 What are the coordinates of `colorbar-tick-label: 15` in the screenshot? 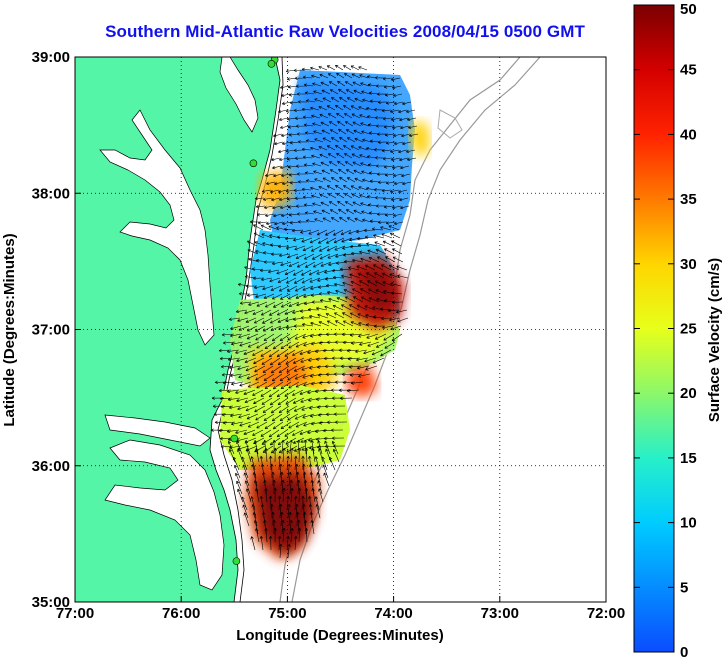 It's located at (688, 458).